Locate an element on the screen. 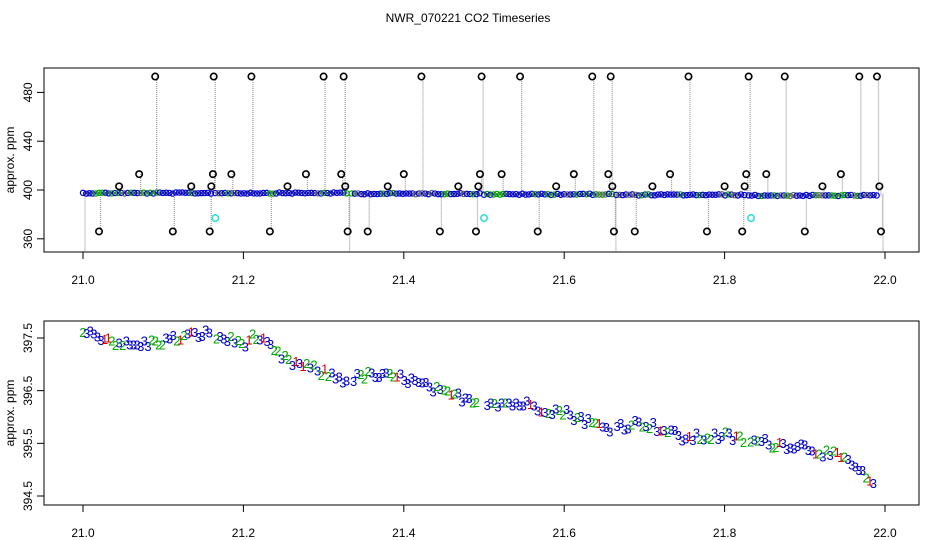 This screenshot has width=936, height=540. x-tick-label: 21.8 is located at coordinates (725, 533).